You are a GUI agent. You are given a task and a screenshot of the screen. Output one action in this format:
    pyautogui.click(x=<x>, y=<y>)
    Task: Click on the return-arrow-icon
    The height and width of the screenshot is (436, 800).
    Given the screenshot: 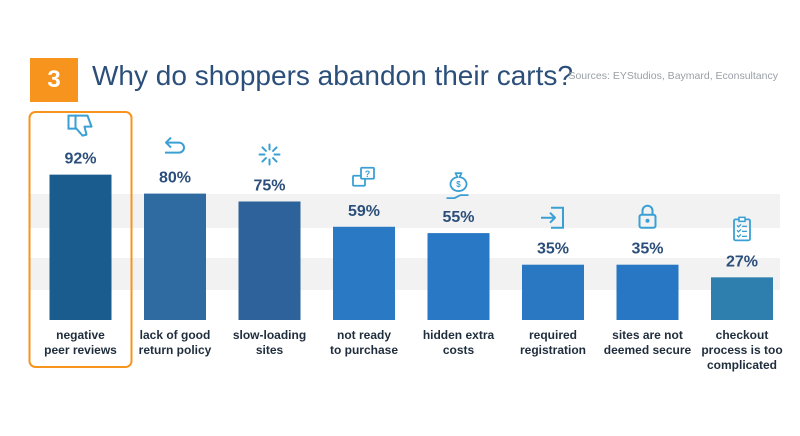 What is the action you would take?
    pyautogui.click(x=175, y=145)
    